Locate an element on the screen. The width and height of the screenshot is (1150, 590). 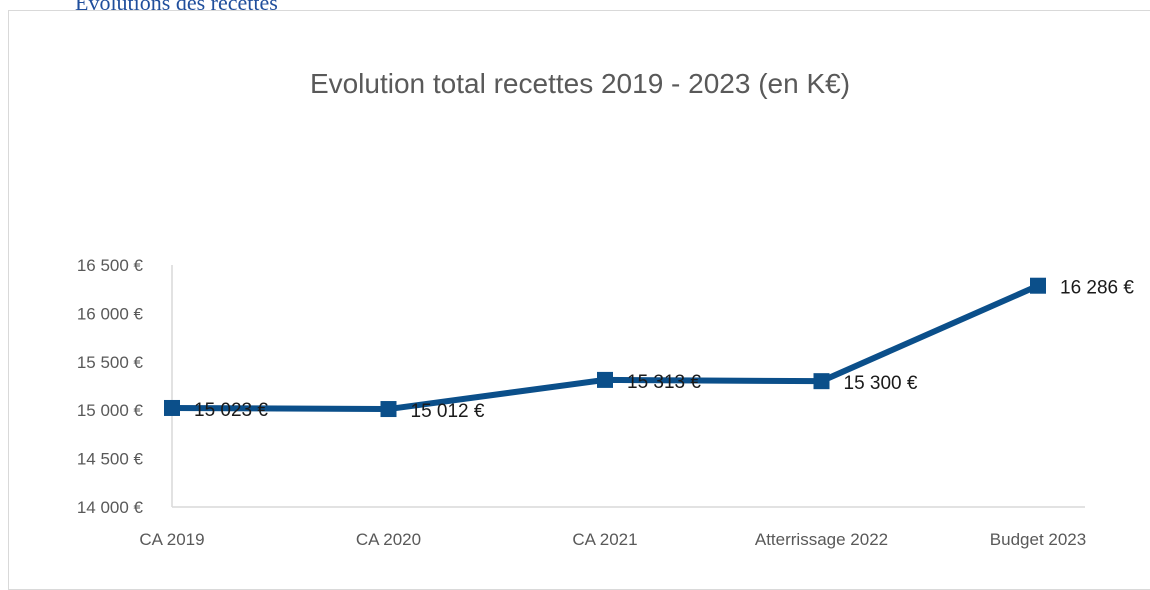
data-label: 15 313 € is located at coordinates (664, 382).